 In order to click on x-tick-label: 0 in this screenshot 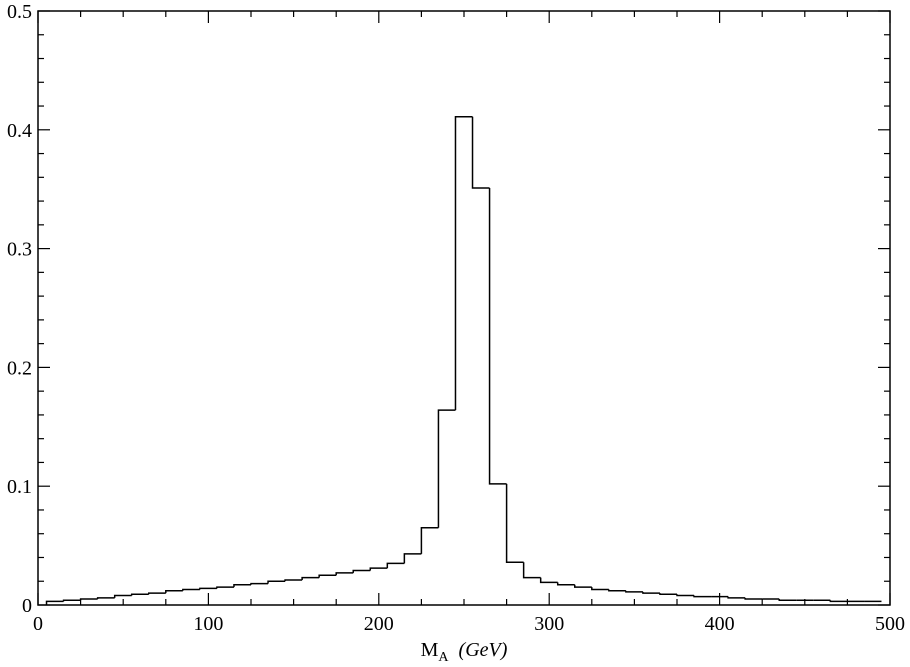, I will do `click(38, 624)`.